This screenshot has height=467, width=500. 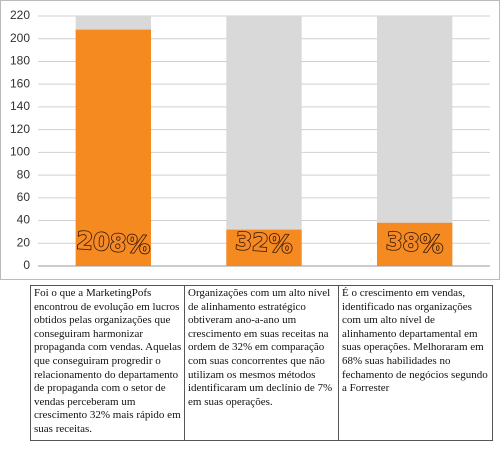 I want to click on value-label: 38%, so click(x=414, y=243).